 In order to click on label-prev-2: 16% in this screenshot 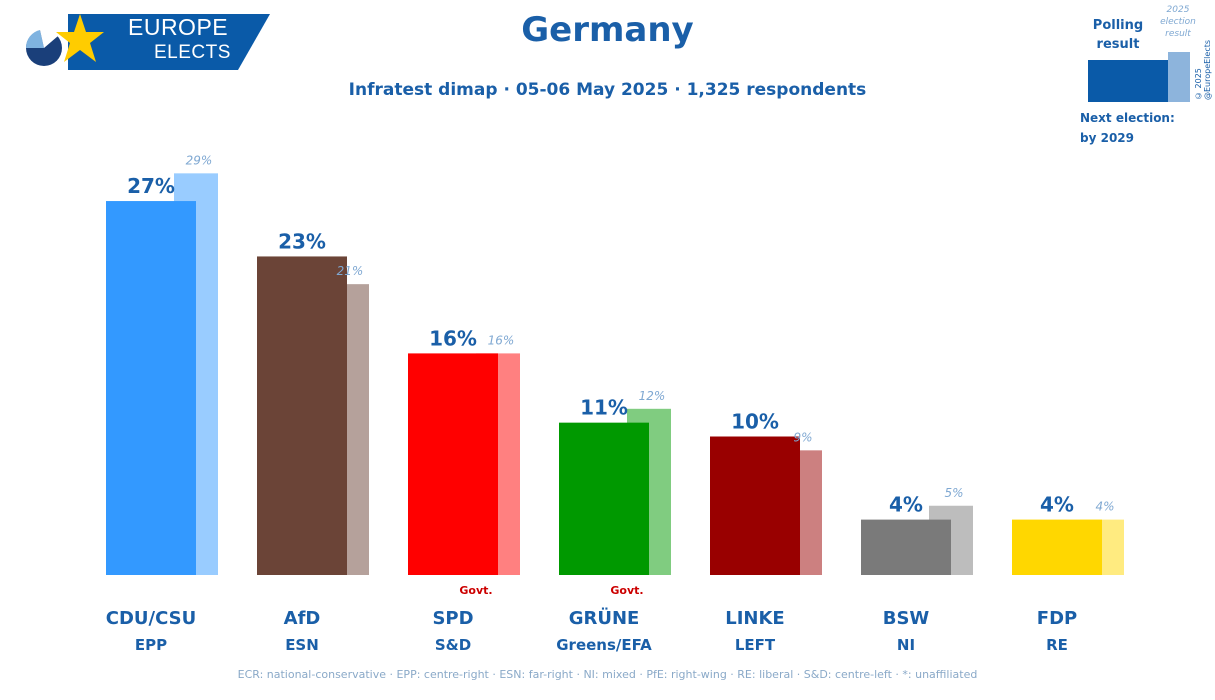, I will do `click(501, 340)`.